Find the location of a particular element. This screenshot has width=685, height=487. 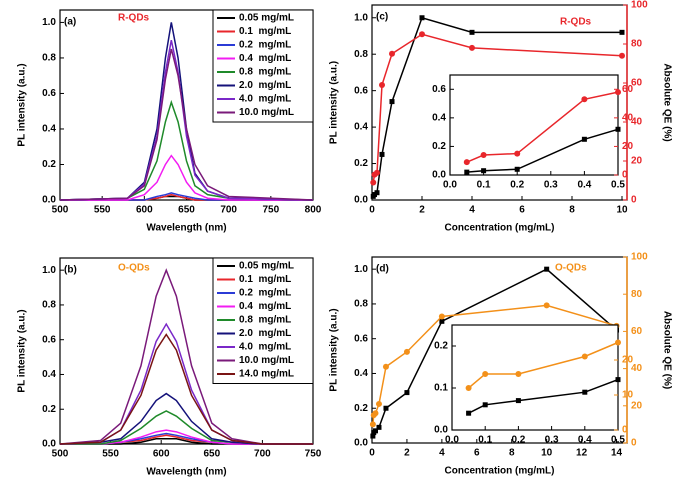

panel-label: (d) is located at coordinates (382, 269).